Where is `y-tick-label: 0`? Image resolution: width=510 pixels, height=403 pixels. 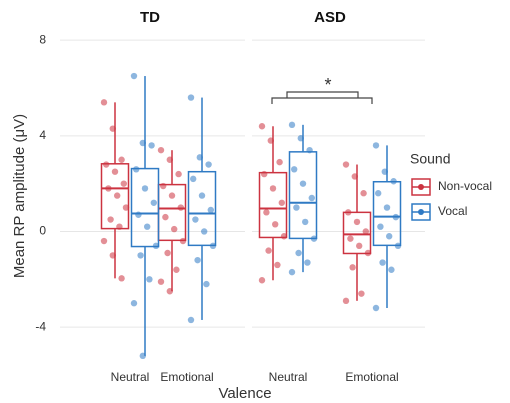 y-tick-label: 0 is located at coordinates (42, 231).